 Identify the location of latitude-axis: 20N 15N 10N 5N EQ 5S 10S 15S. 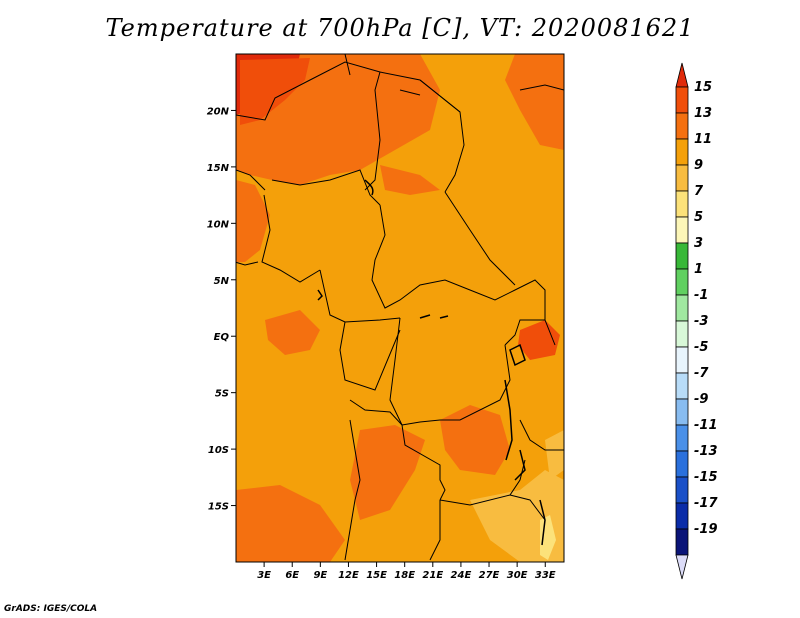
(221, 309).